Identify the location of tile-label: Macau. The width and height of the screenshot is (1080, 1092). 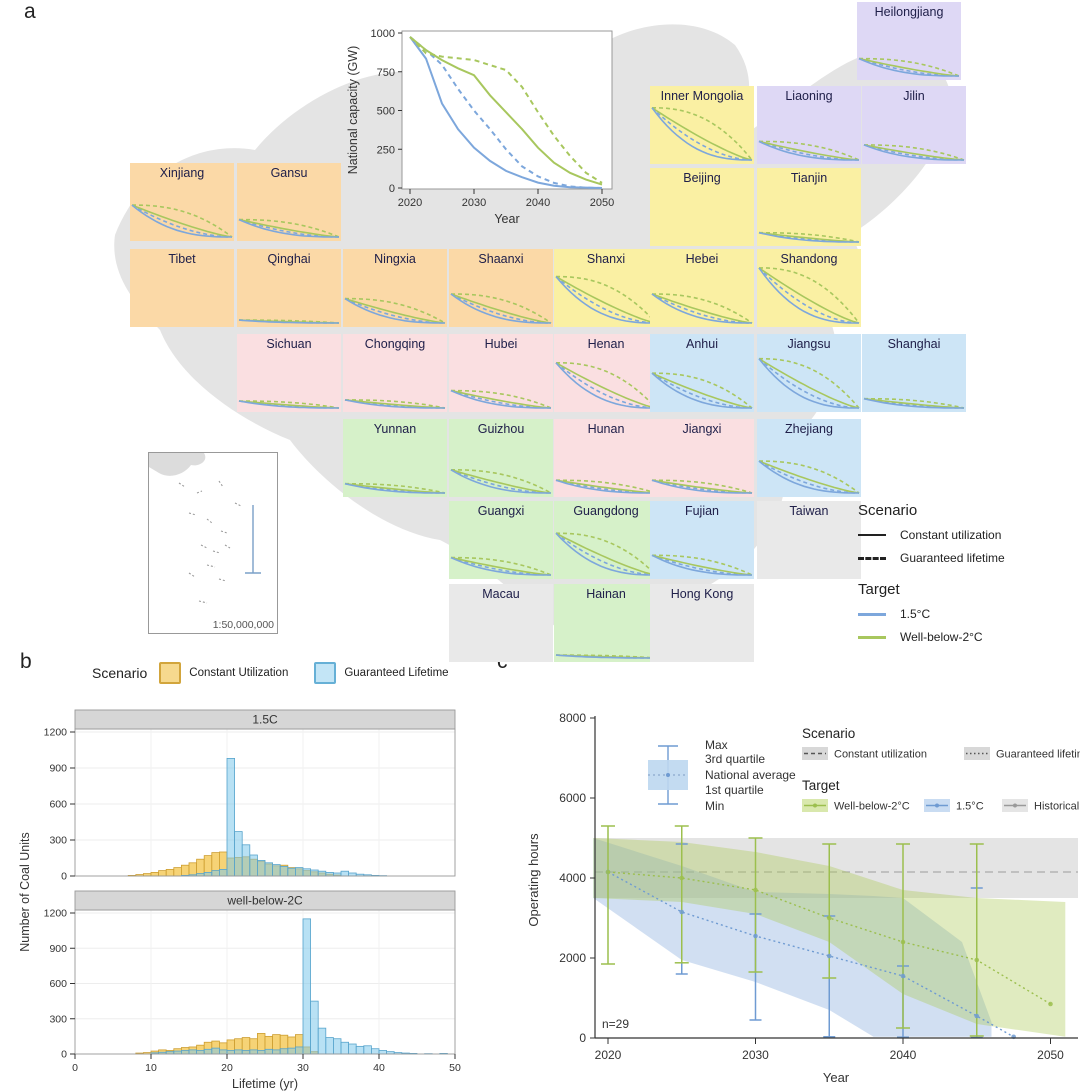
(501, 594).